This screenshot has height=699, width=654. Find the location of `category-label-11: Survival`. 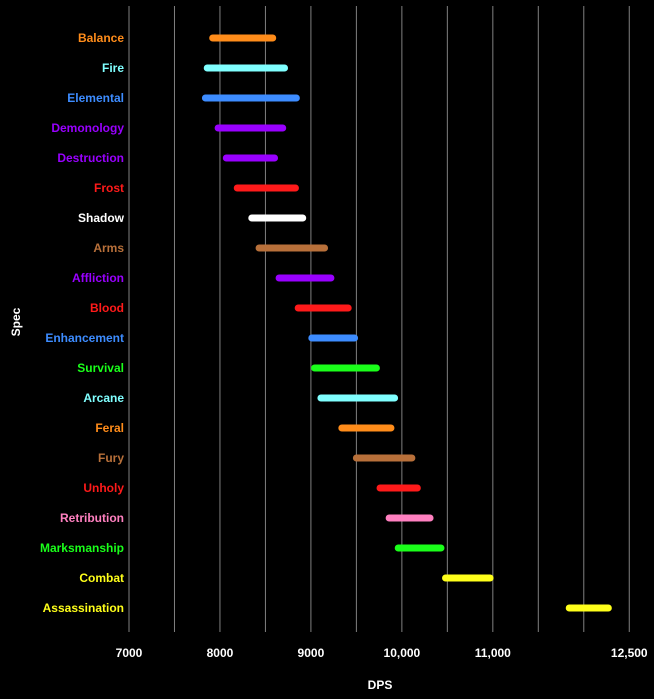

category-label-11: Survival is located at coordinates (100, 368).